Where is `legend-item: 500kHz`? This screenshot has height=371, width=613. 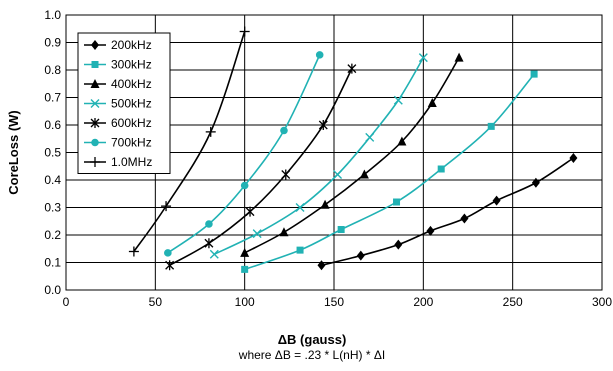 legend-item: 500kHz is located at coordinates (118, 104).